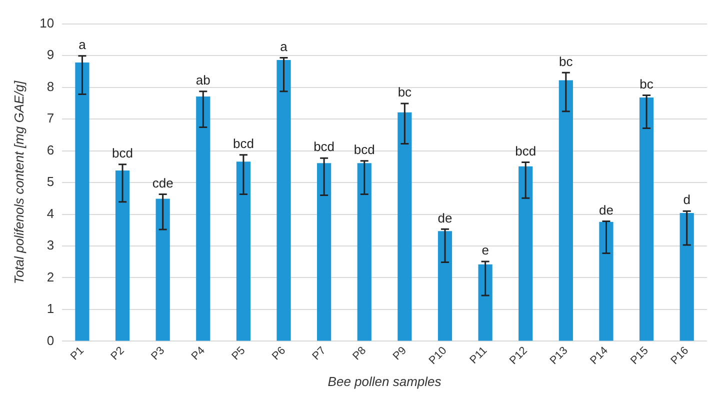 The height and width of the screenshot is (402, 723). I want to click on y-tick-label: 8, so click(50, 86).